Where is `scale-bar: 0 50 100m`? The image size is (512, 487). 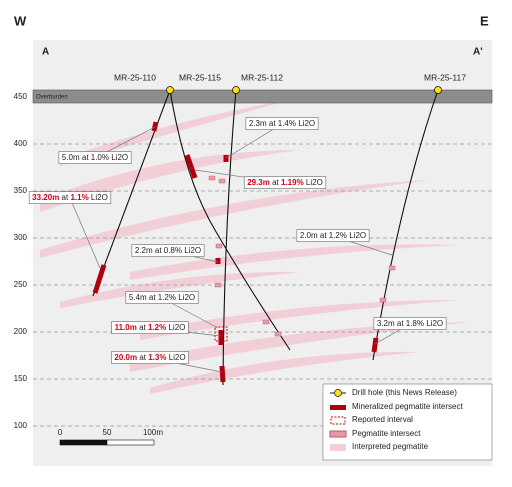 scale-bar: 0 50 100m is located at coordinates (110, 437).